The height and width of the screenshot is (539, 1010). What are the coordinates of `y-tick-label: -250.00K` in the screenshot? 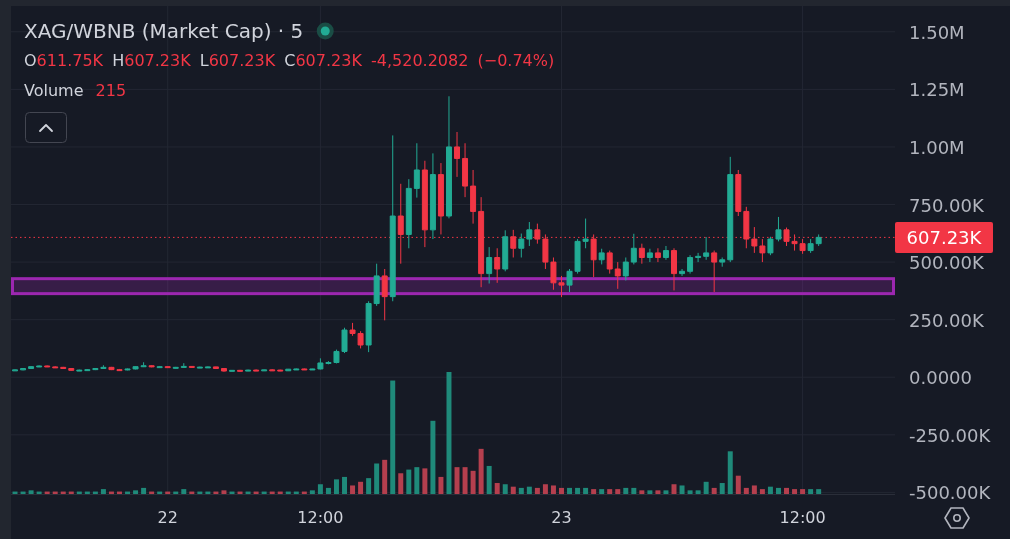 It's located at (950, 435).